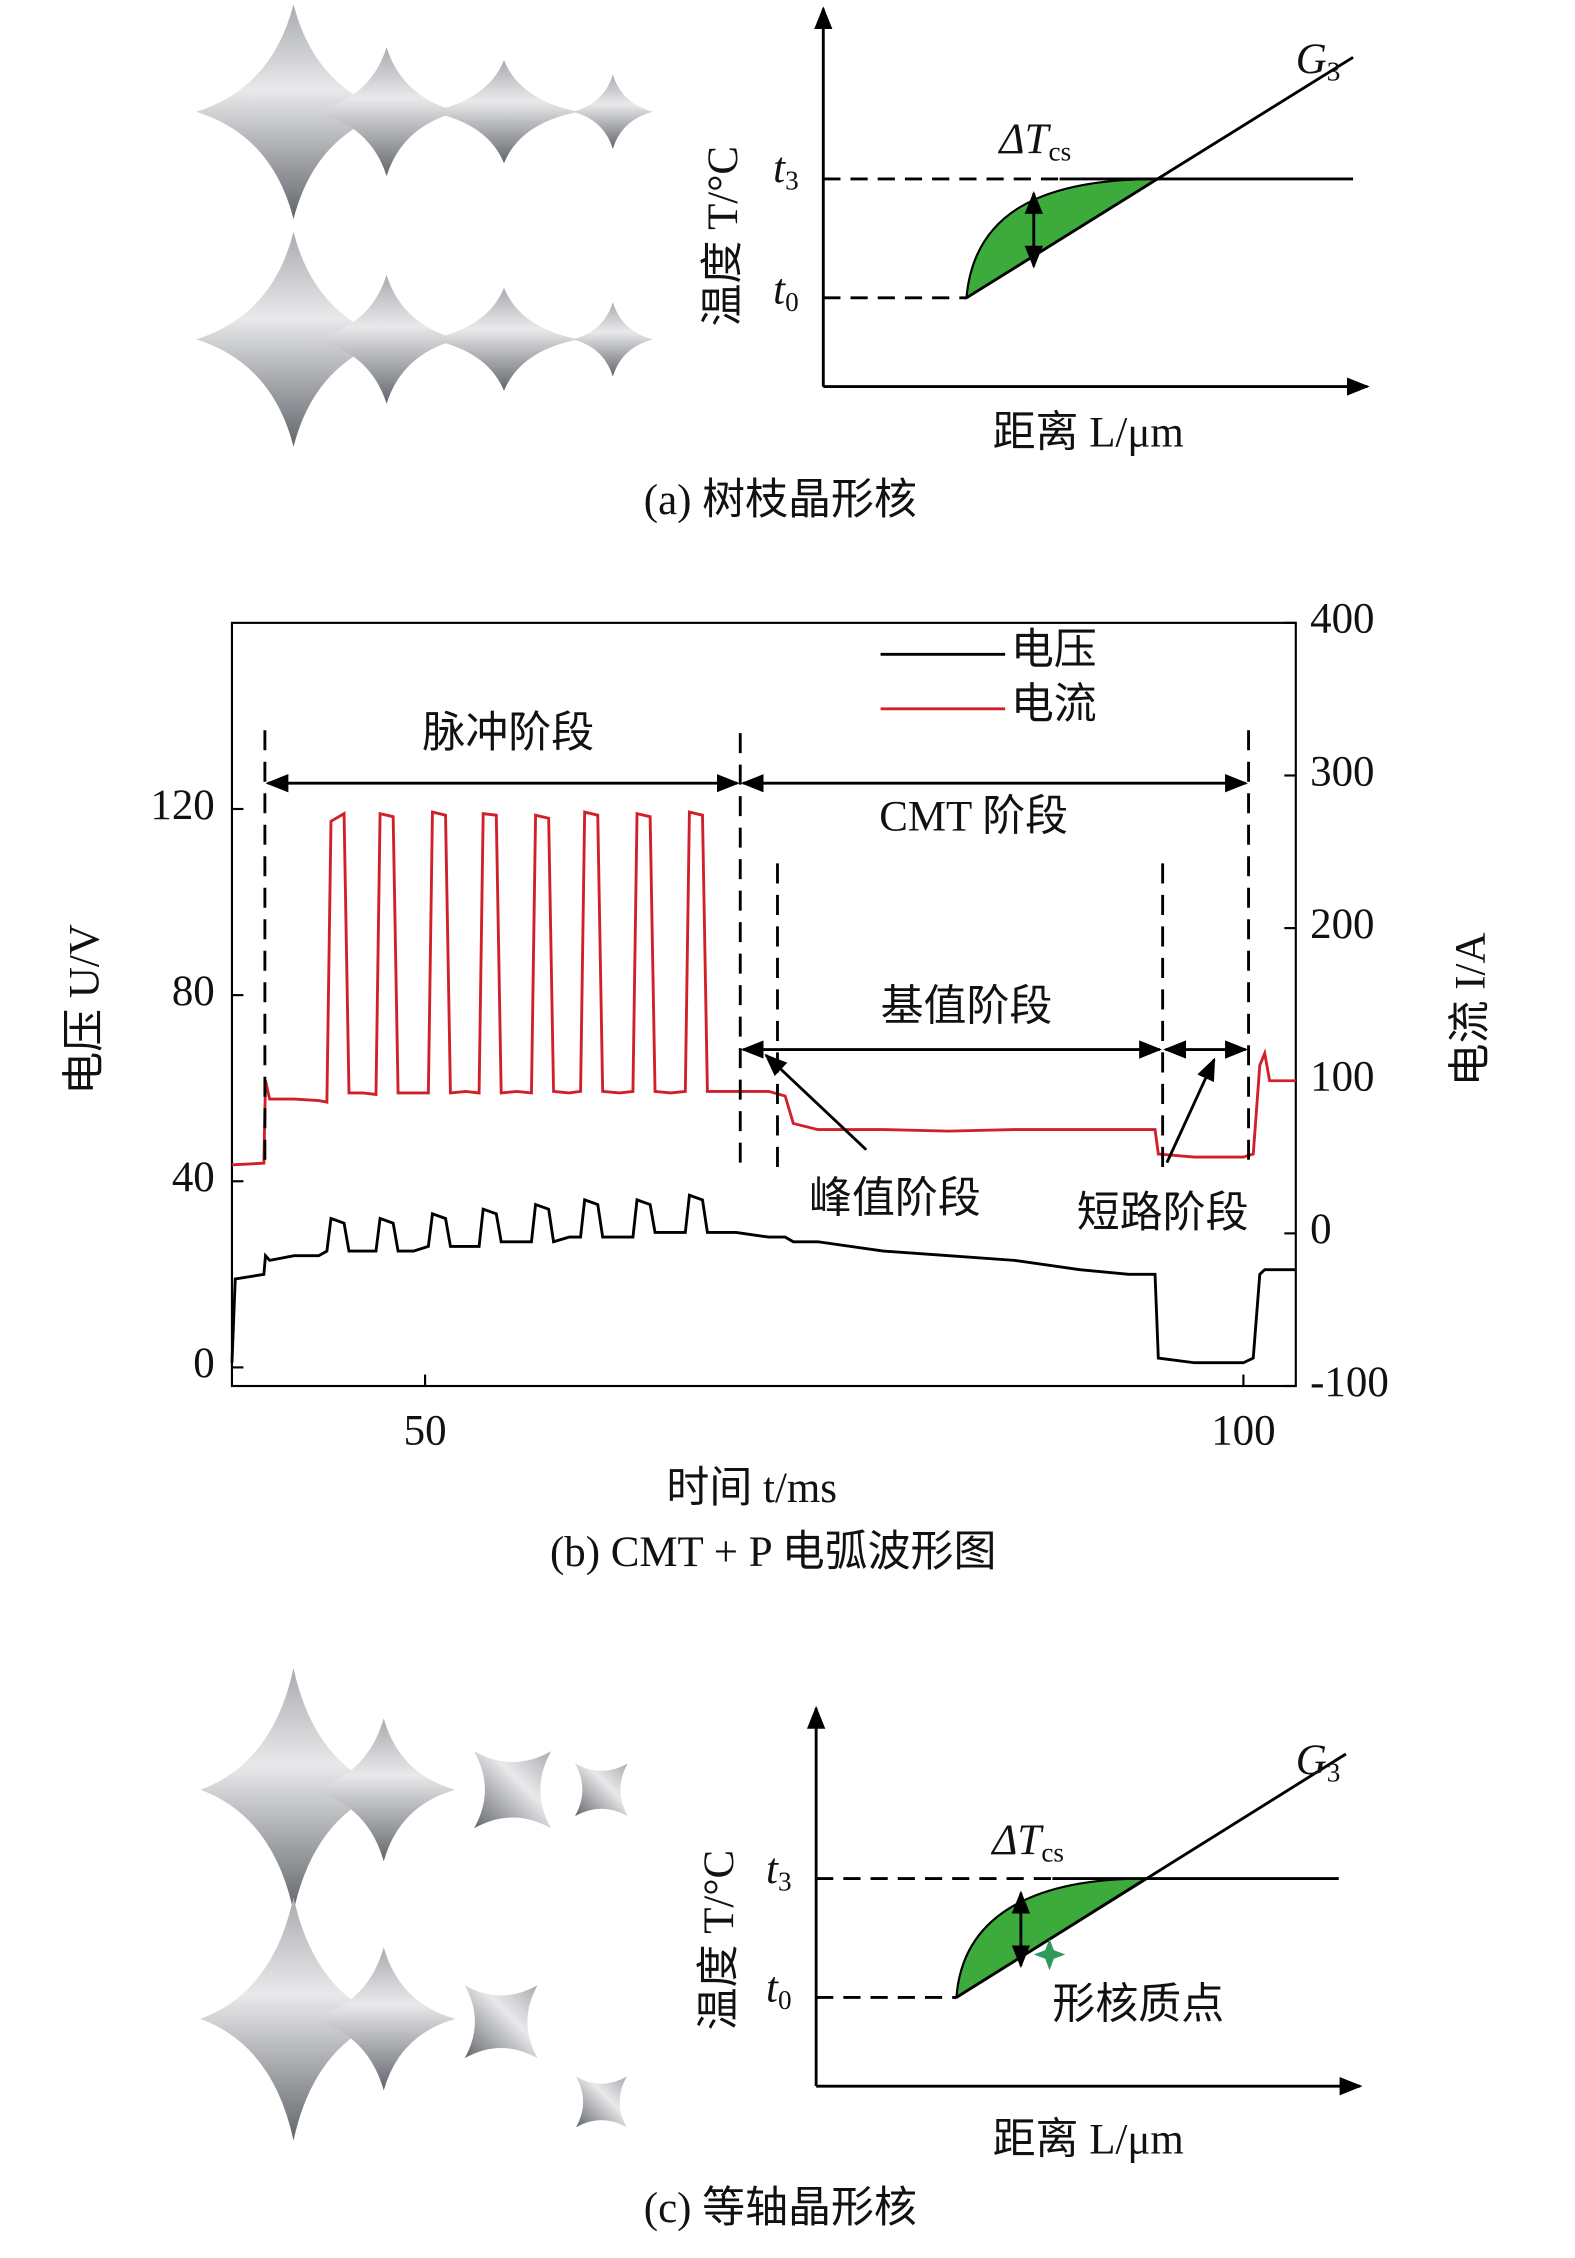  I want to click on legend-label: 电流, so click(1054, 705).